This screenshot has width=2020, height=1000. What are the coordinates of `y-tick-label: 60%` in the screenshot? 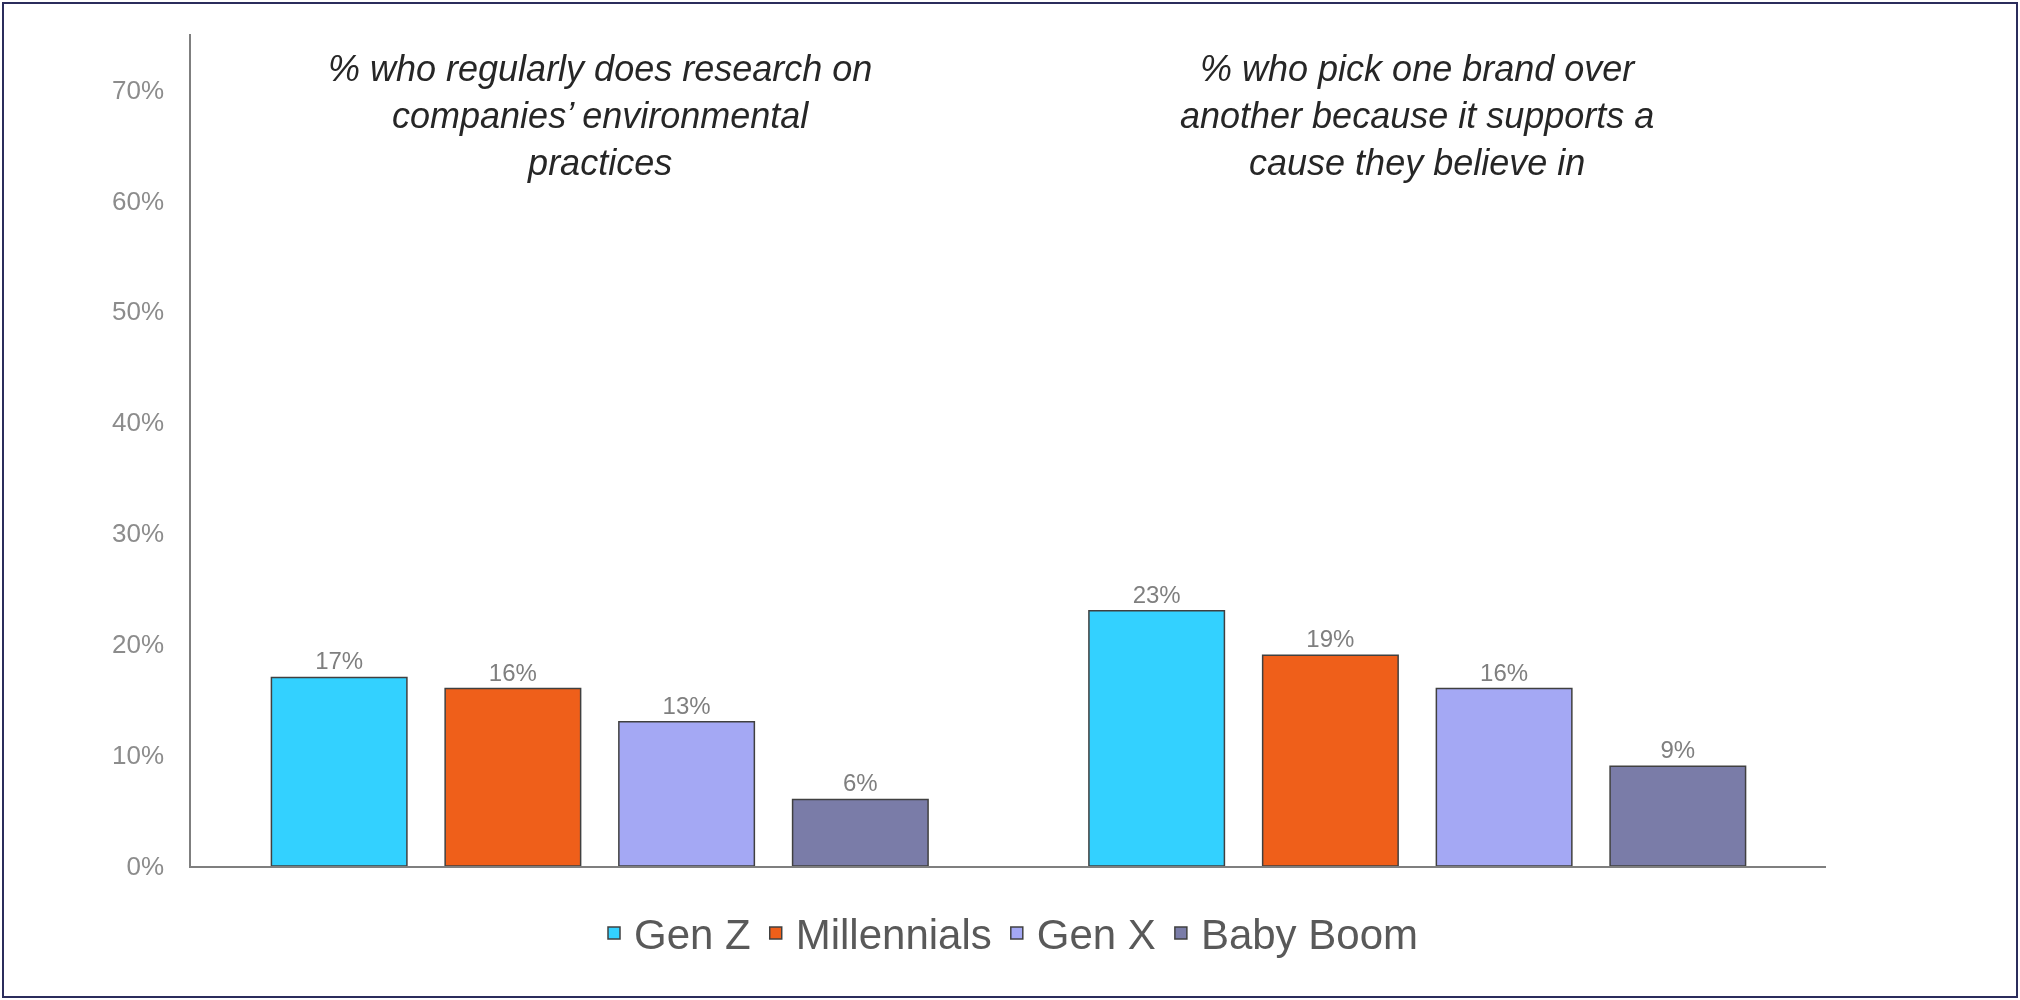 It's located at (138, 200).